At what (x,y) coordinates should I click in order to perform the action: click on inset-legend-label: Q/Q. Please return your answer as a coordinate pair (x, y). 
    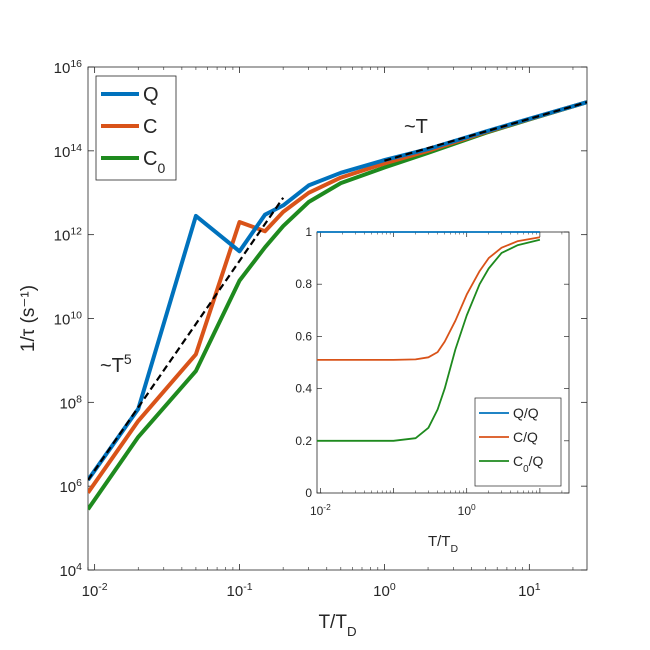
    Looking at the image, I should click on (526, 413).